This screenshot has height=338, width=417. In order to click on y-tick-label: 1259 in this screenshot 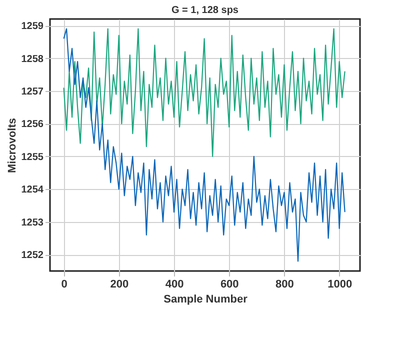, I will do `click(32, 26)`.